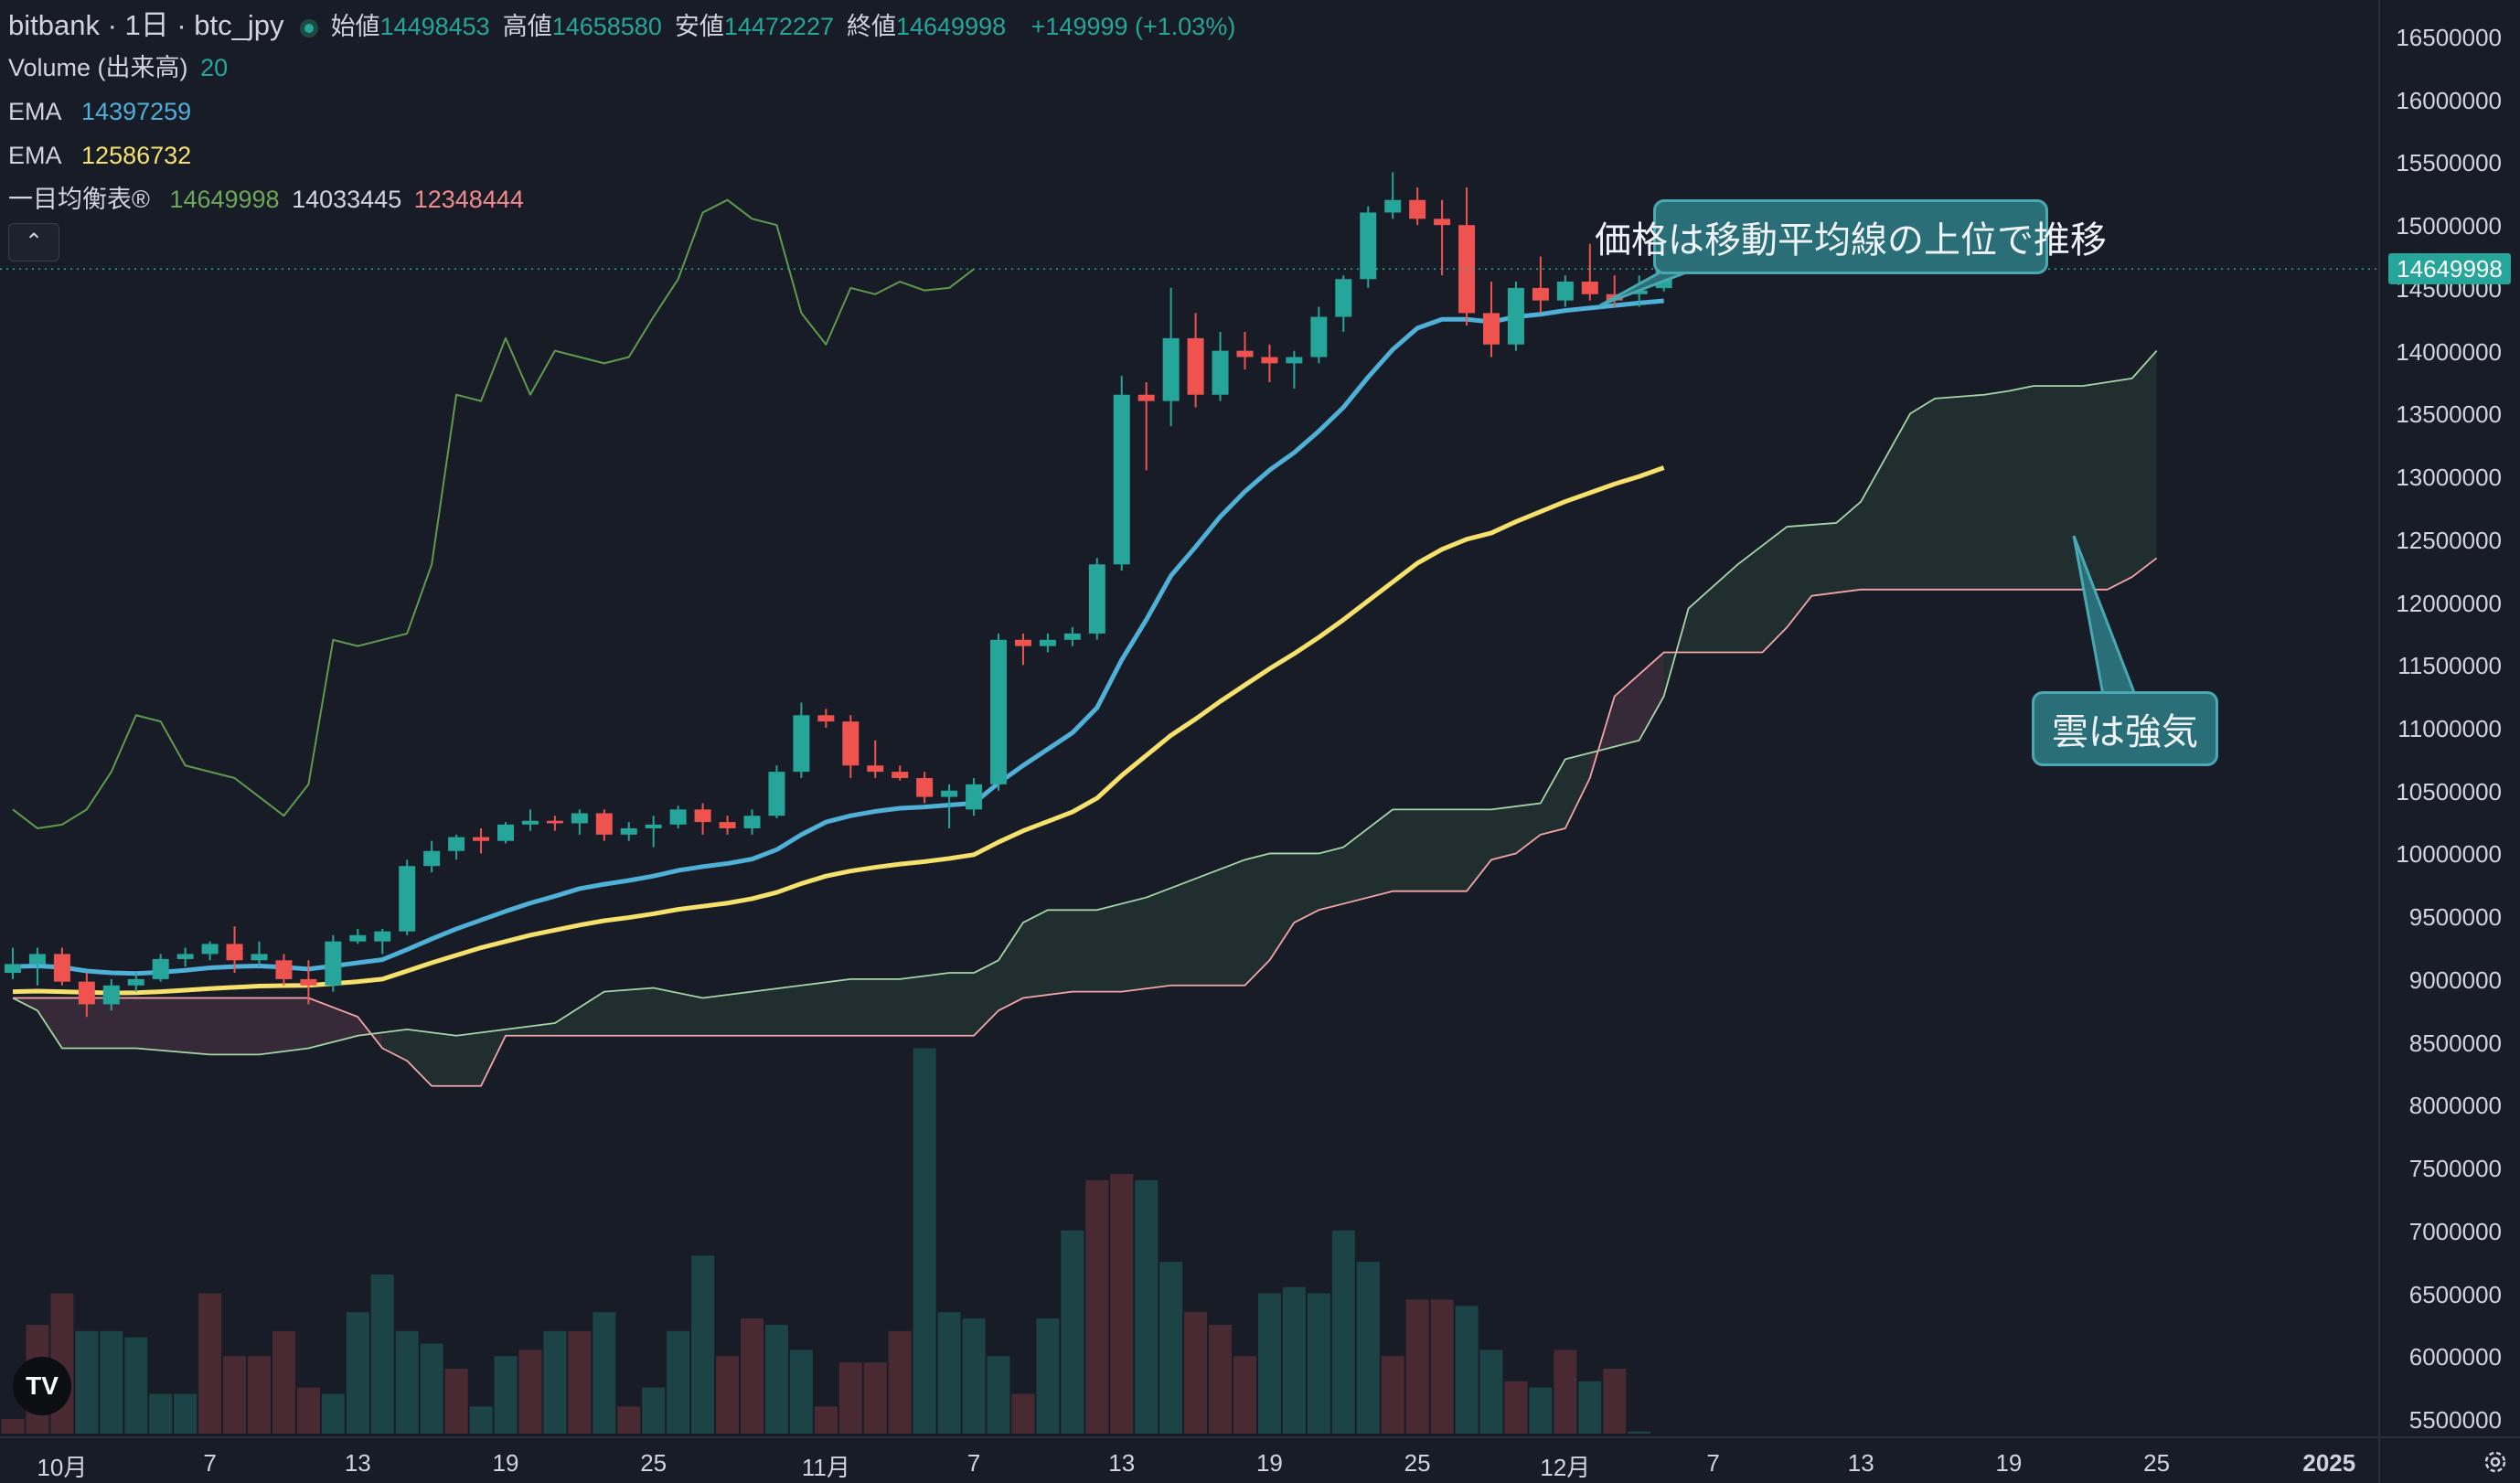 This screenshot has width=2520, height=1483. What do you see at coordinates (2455, 1106) in the screenshot?
I see `y-axis-tick-label: 8000000` at bounding box center [2455, 1106].